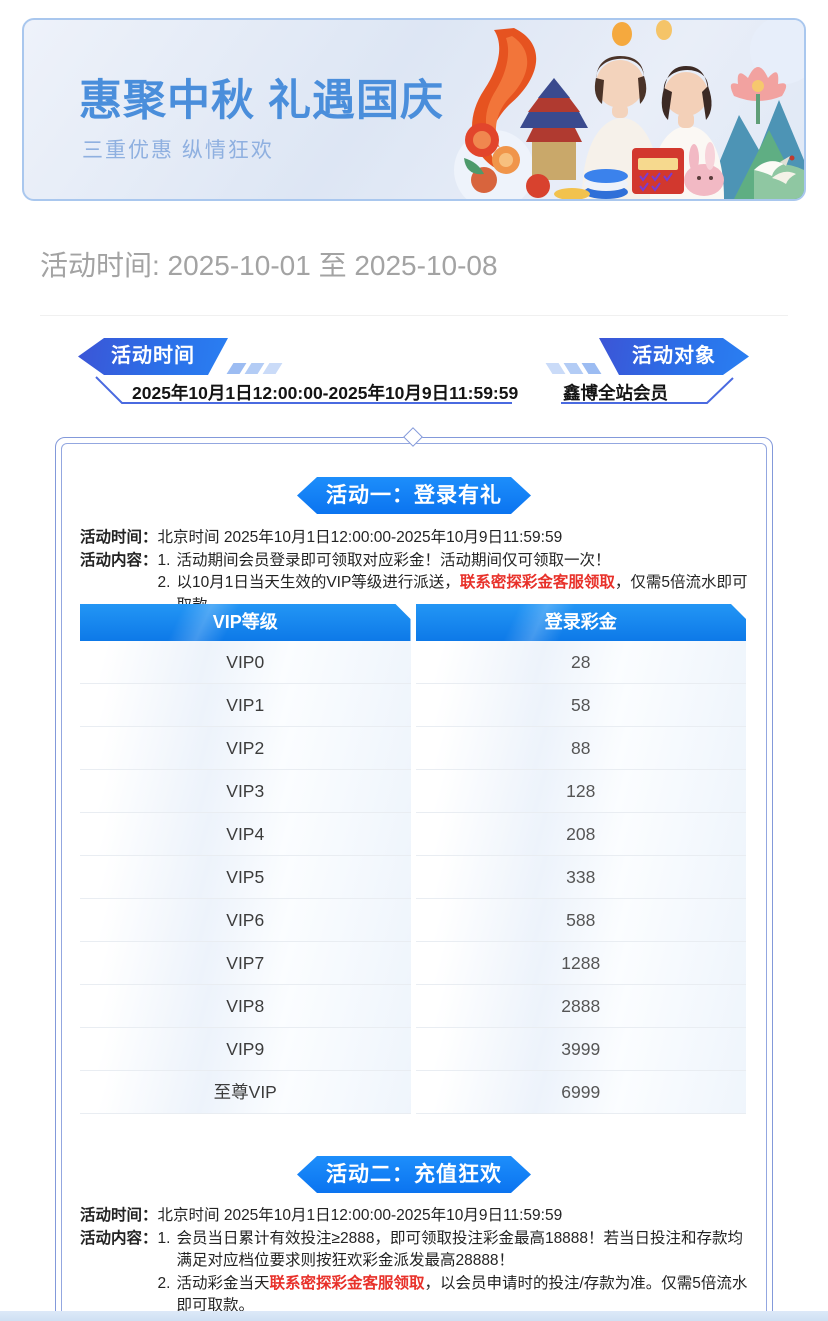 This screenshot has height=1321, width=828. Describe the element at coordinates (674, 356) in the screenshot. I see `activity-target-badge: 活动对象` at that location.